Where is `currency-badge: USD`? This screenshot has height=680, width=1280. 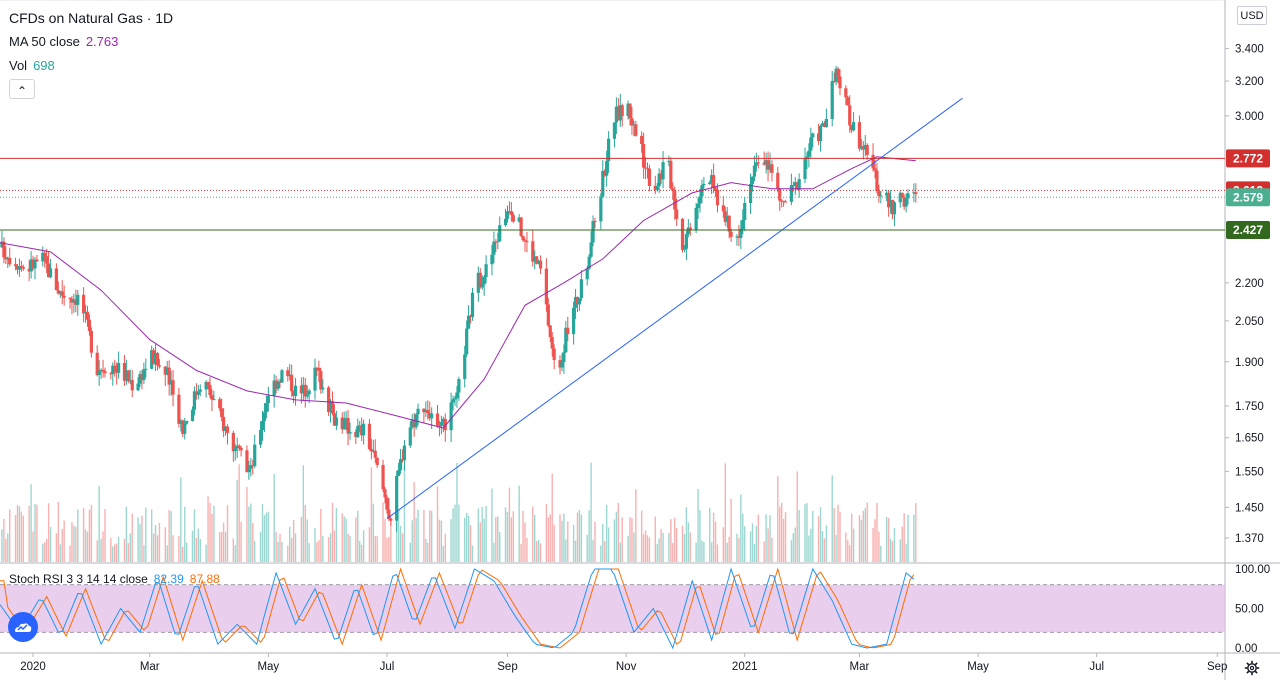 currency-badge: USD is located at coordinates (1252, 15).